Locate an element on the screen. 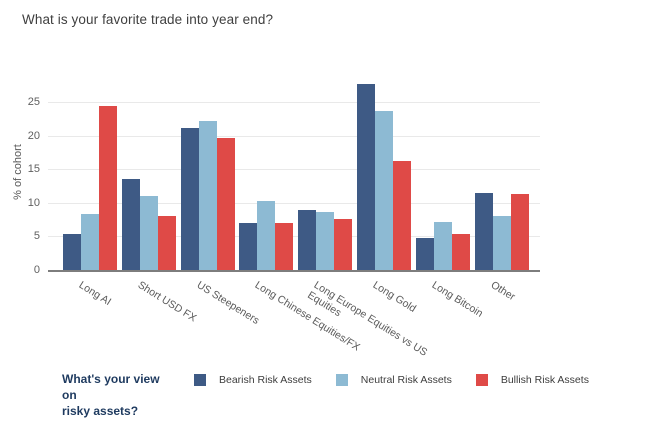  x-axis-label: Long Bitcoin is located at coordinates (457, 299).